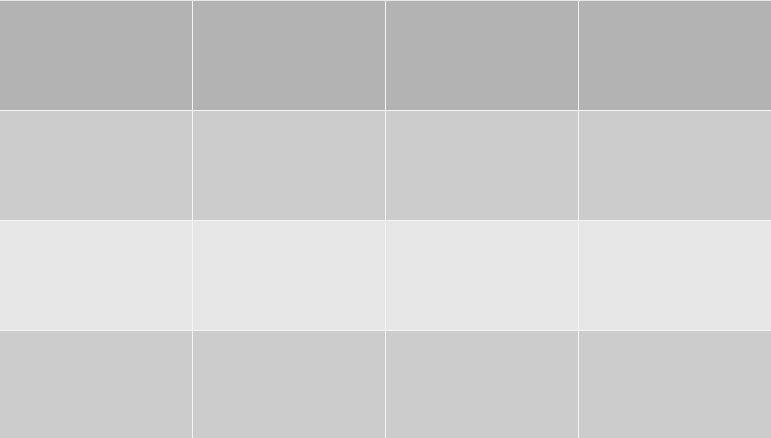 The height and width of the screenshot is (438, 771). I want to click on grid-cell-r1-c4, so click(675, 55).